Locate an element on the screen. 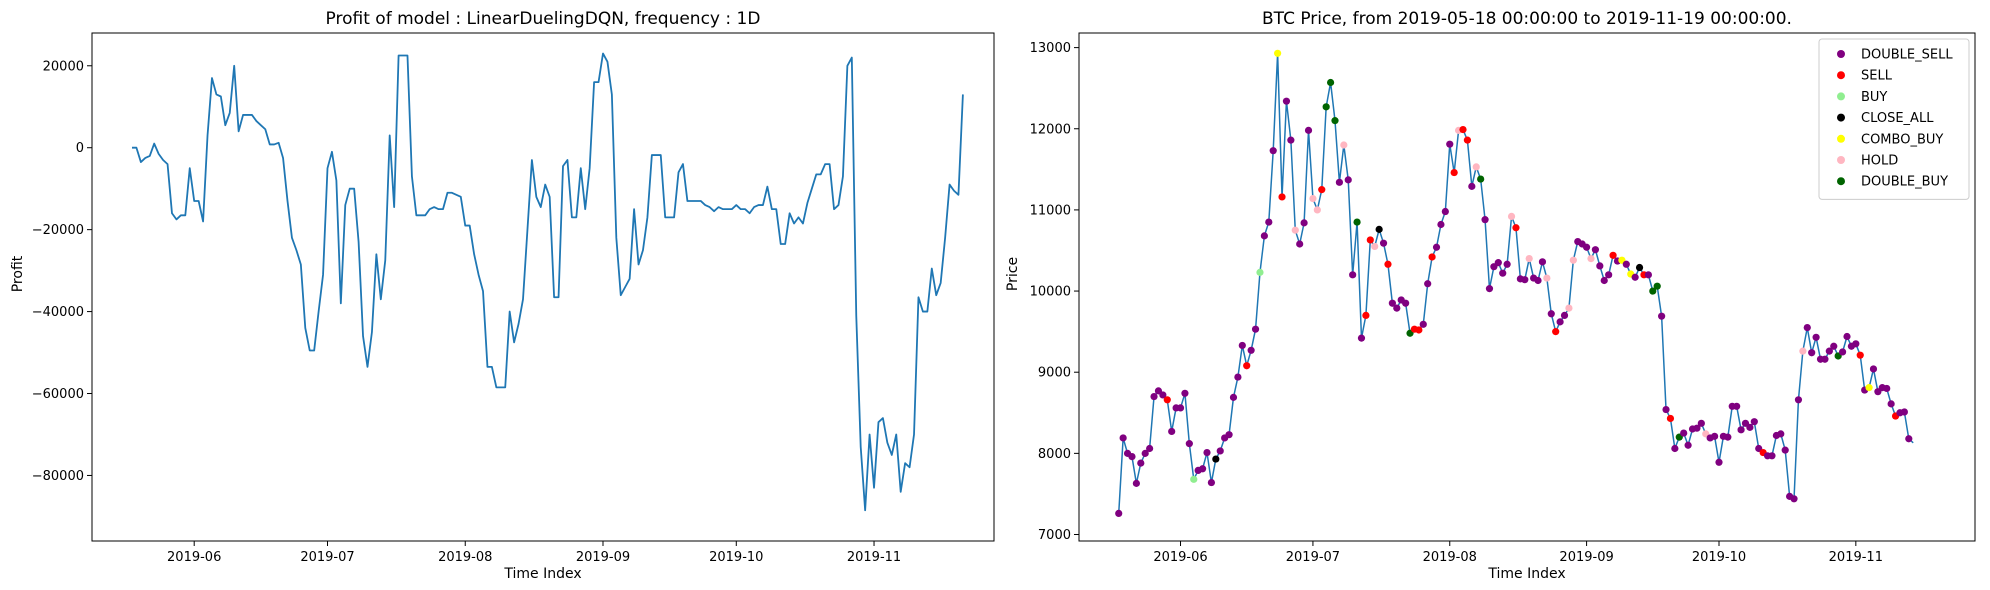 The image size is (1990, 590). profit-x-tick-label: 2019-07 is located at coordinates (327, 557).